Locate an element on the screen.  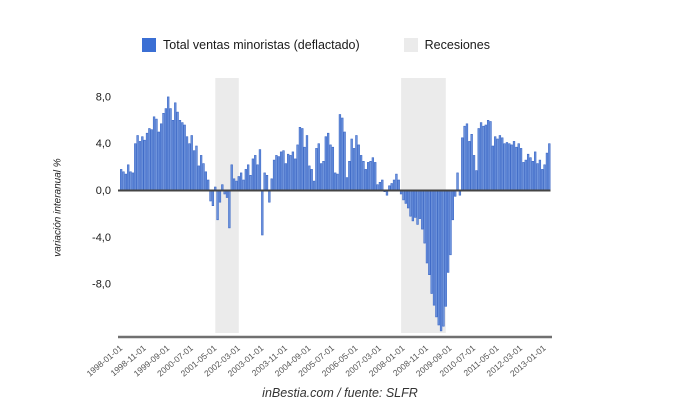
svg-text: 0,0 is located at coordinates (103, 191).